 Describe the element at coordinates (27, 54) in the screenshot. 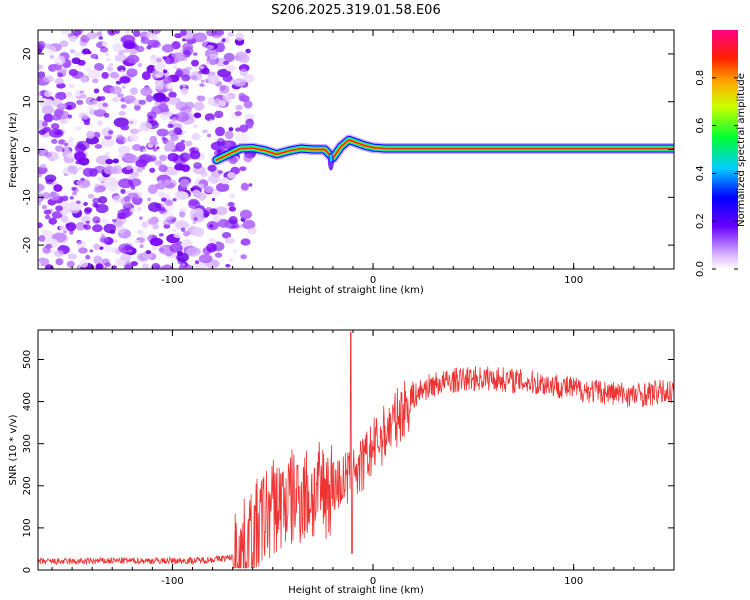

I see `spectrogram-ytick-label: 20` at that location.